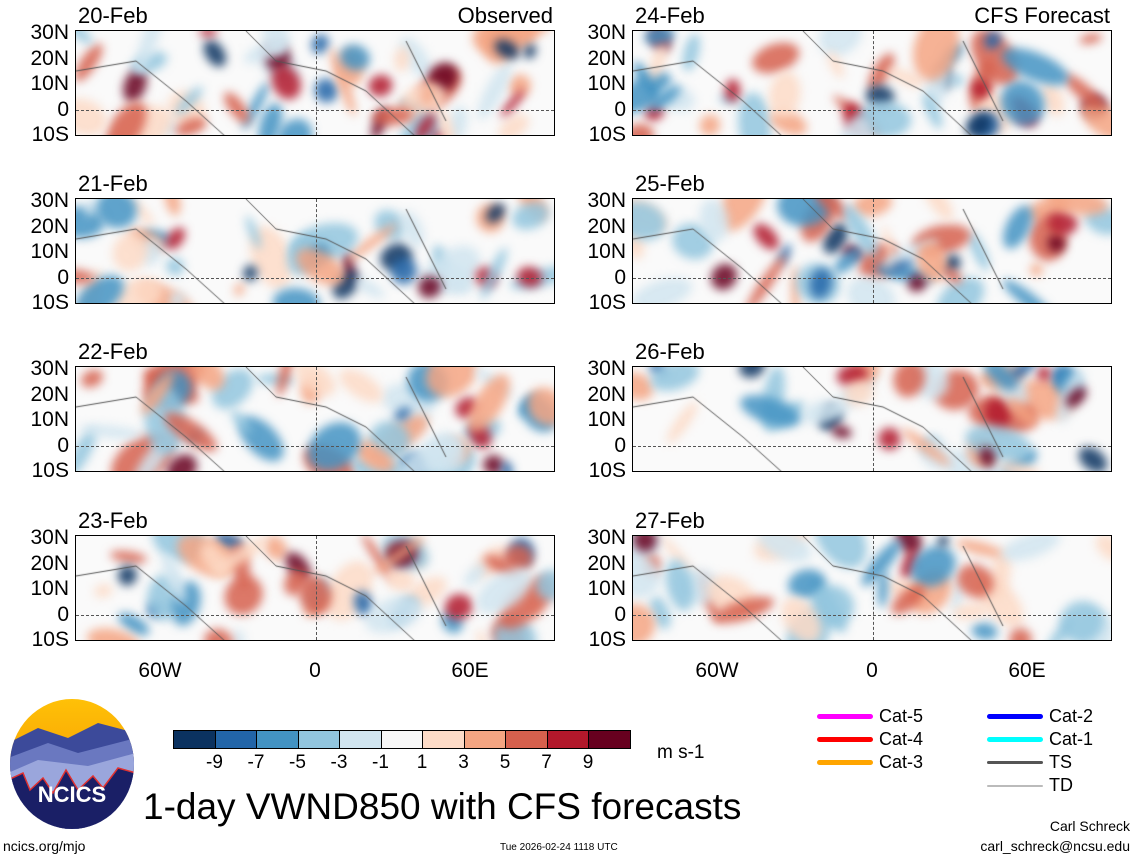 The width and height of the screenshot is (1135, 860). I want to click on panel-date: 26-Feb, so click(670, 351).